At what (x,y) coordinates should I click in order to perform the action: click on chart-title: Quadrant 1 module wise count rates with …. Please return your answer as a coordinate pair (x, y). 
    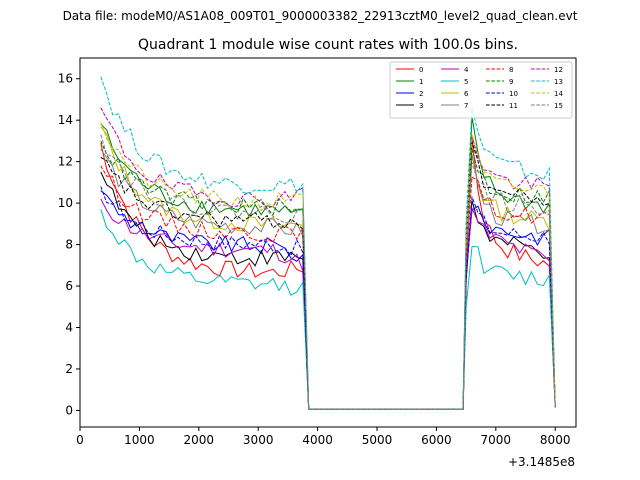
    Looking at the image, I should click on (328, 45).